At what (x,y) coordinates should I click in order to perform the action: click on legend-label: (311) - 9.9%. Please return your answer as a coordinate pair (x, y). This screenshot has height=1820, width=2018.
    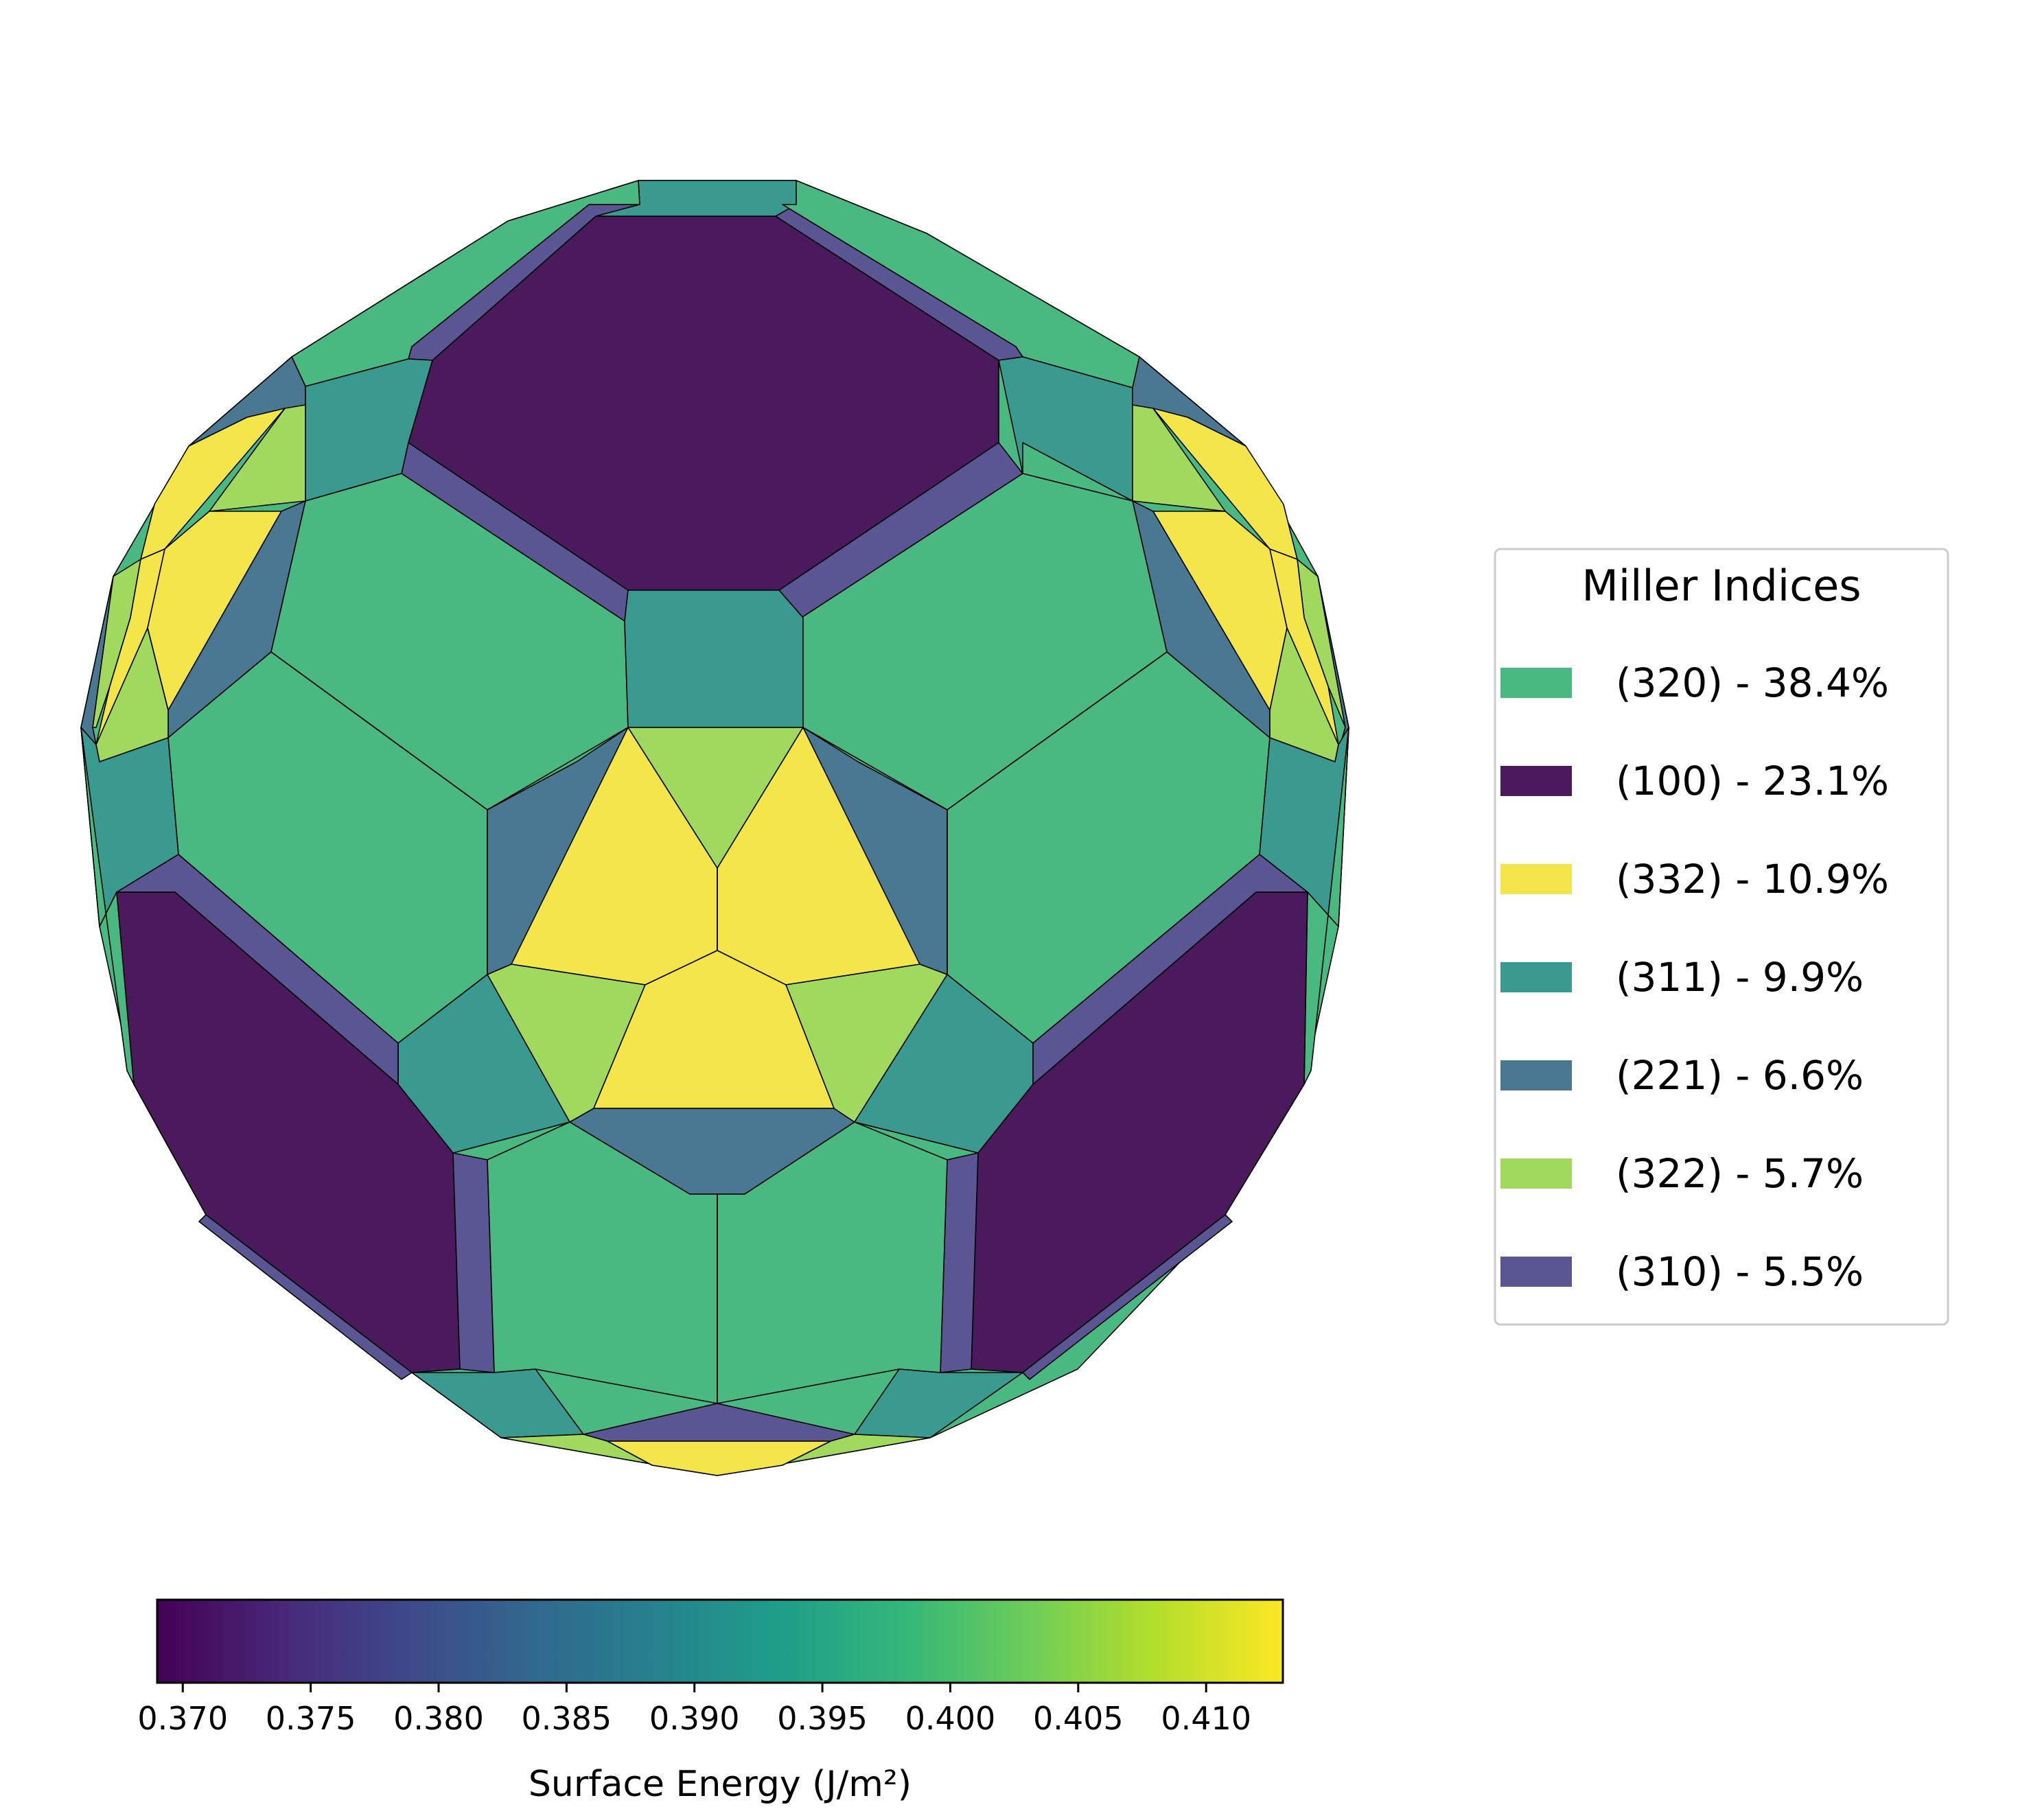
    Looking at the image, I should click on (1740, 977).